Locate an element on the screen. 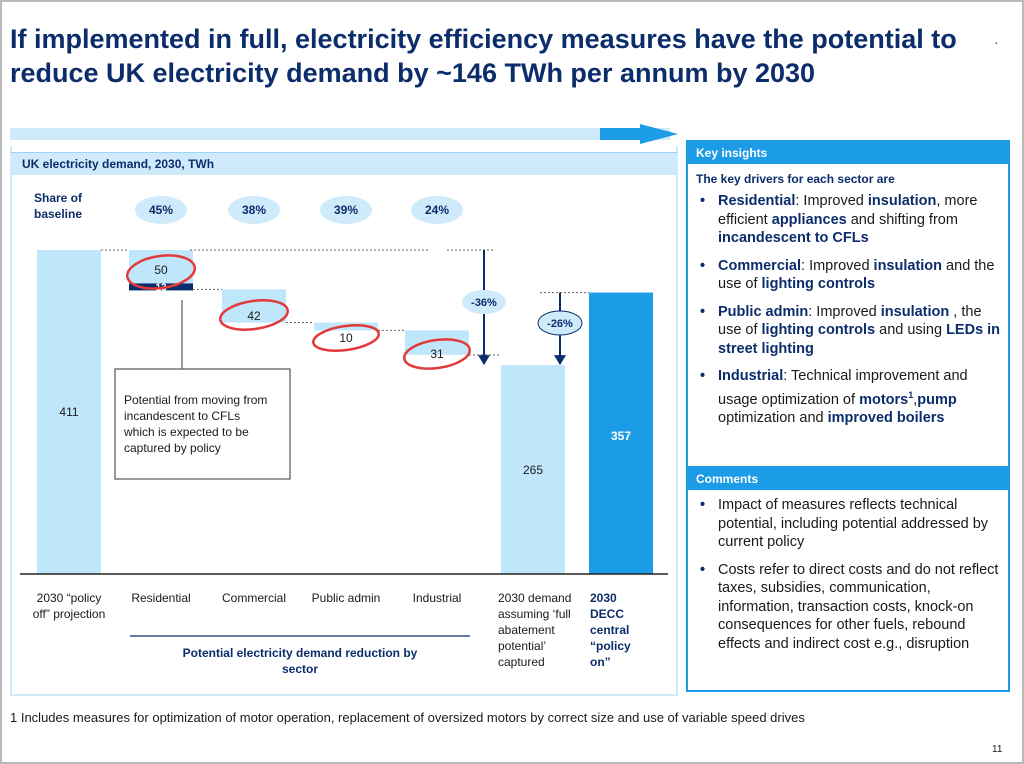  value-label-public-admin: 10 is located at coordinates (346, 338).